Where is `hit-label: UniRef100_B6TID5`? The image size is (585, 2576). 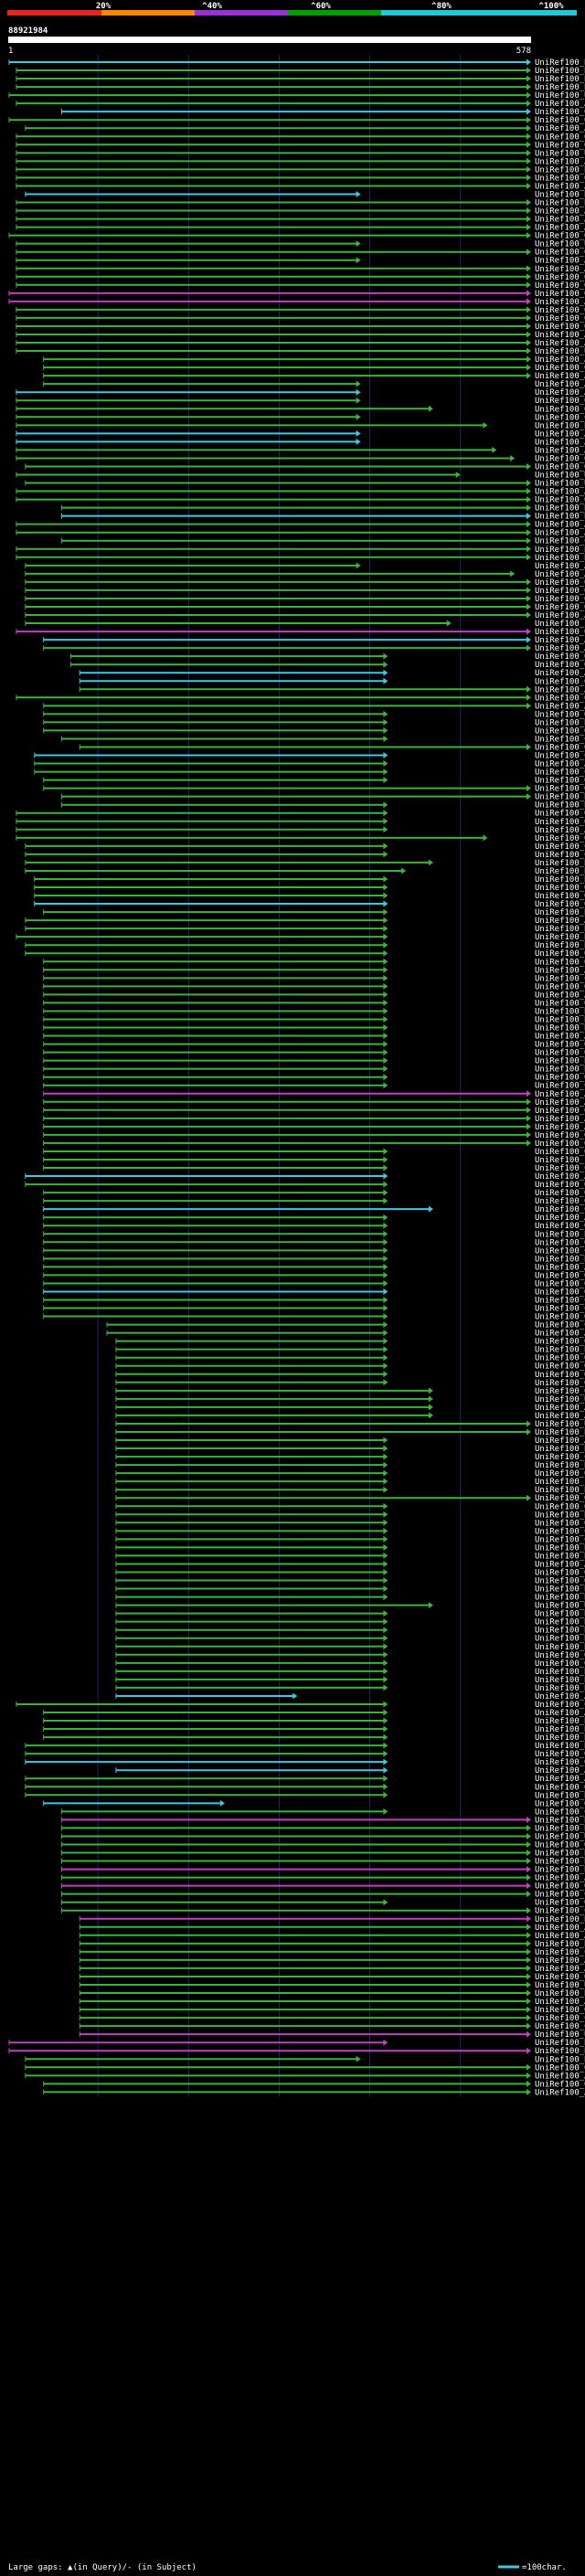
hit-label: UniRef100_B6TID5 is located at coordinates (560, 1234).